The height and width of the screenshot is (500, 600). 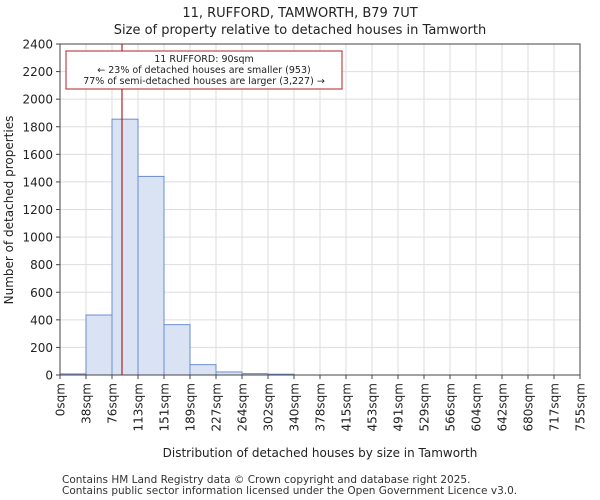 I want to click on x-tick-label: 189sqm, so click(x=191, y=407).